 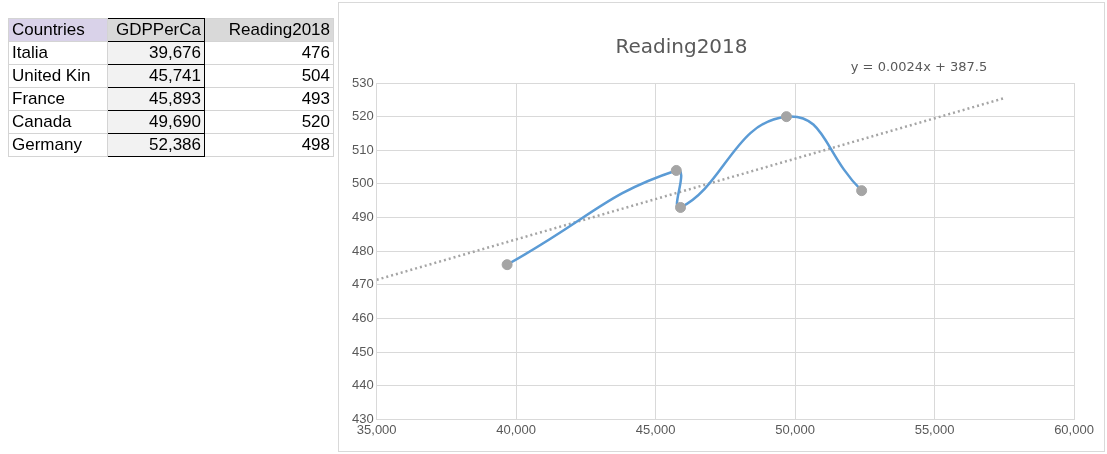 I want to click on y-tick-label: 530, so click(x=362, y=82).